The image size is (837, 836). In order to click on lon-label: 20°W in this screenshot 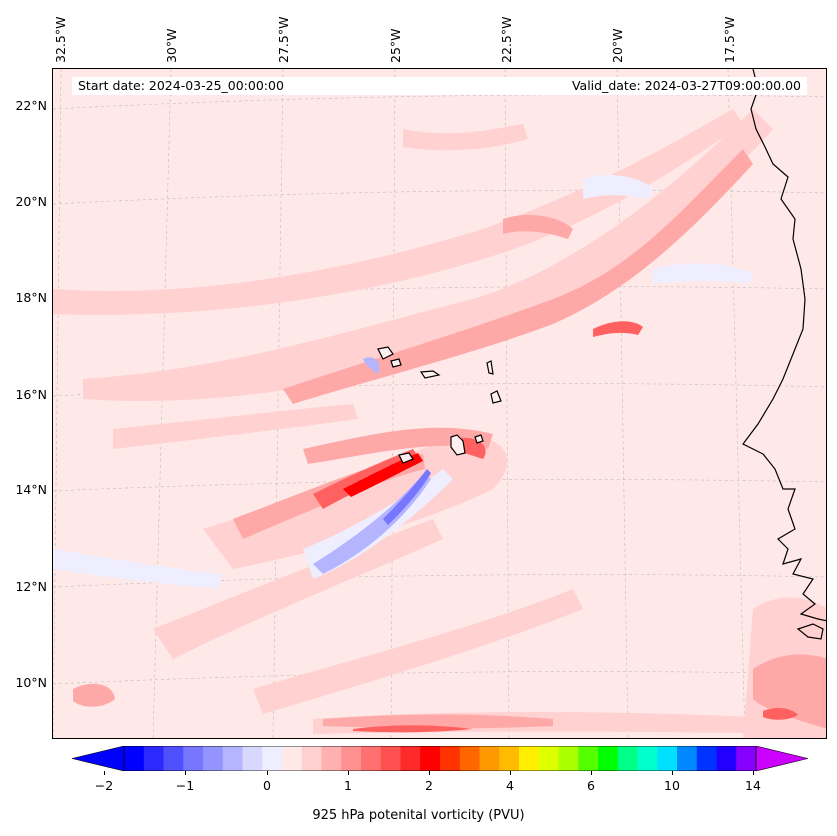, I will do `click(617, 45)`.